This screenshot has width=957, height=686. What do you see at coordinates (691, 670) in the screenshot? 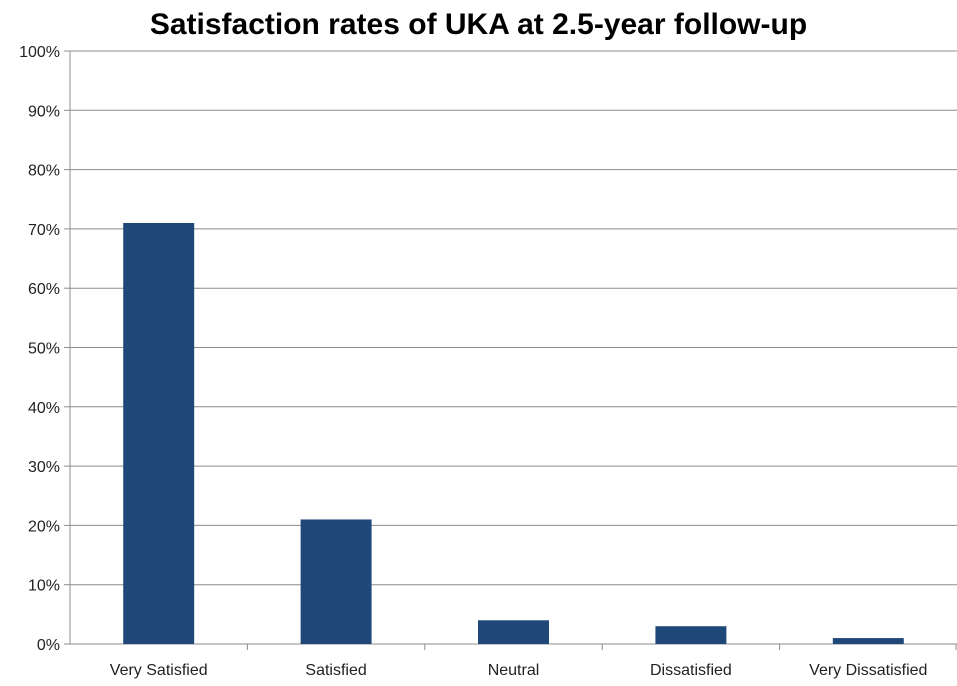
I see `x-tick-label: Dissatisfied` at bounding box center [691, 670].